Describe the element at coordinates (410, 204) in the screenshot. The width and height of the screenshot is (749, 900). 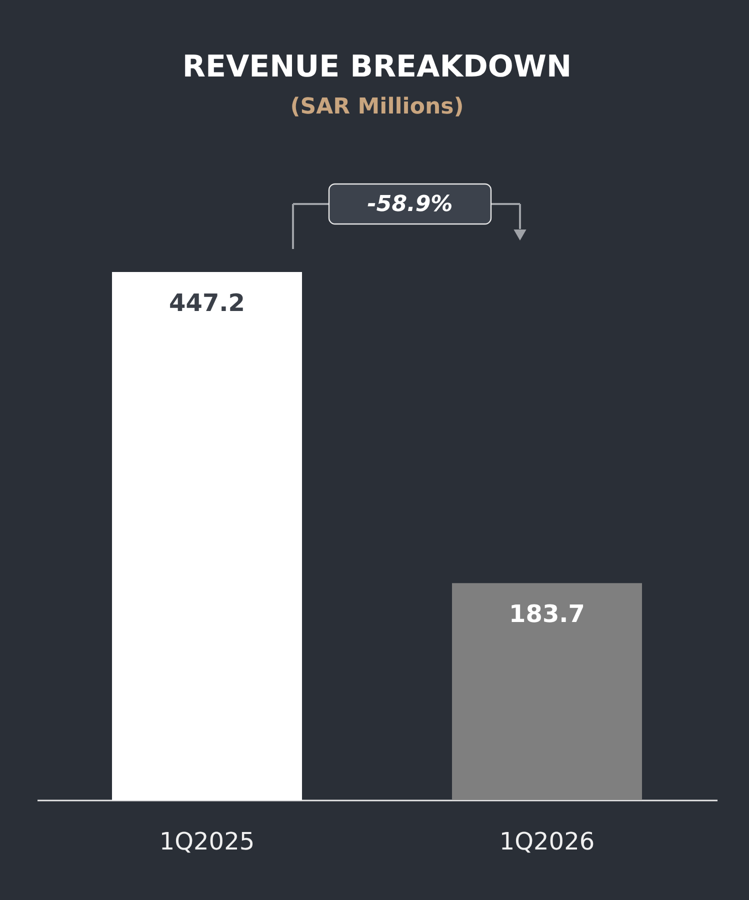
I see `text: -58.9%` at that location.